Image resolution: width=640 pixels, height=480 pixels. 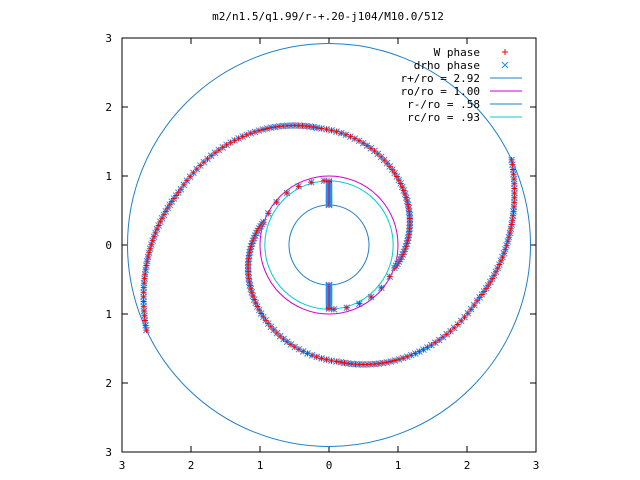 I want to click on reference-circle, so click(x=329, y=245).